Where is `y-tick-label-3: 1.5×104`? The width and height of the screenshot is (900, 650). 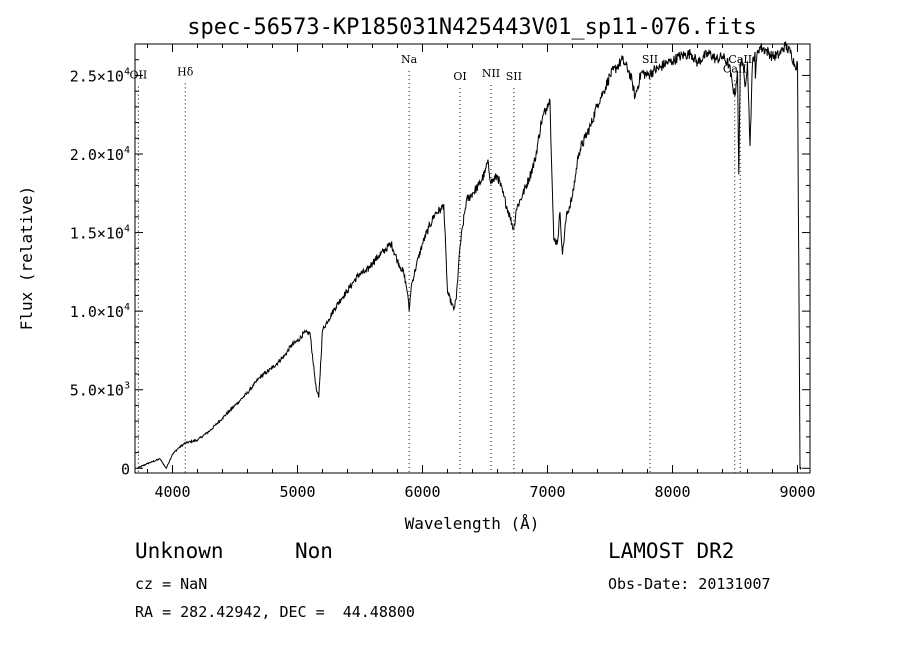 y-tick-label-3: 1.5×104 is located at coordinates (100, 233).